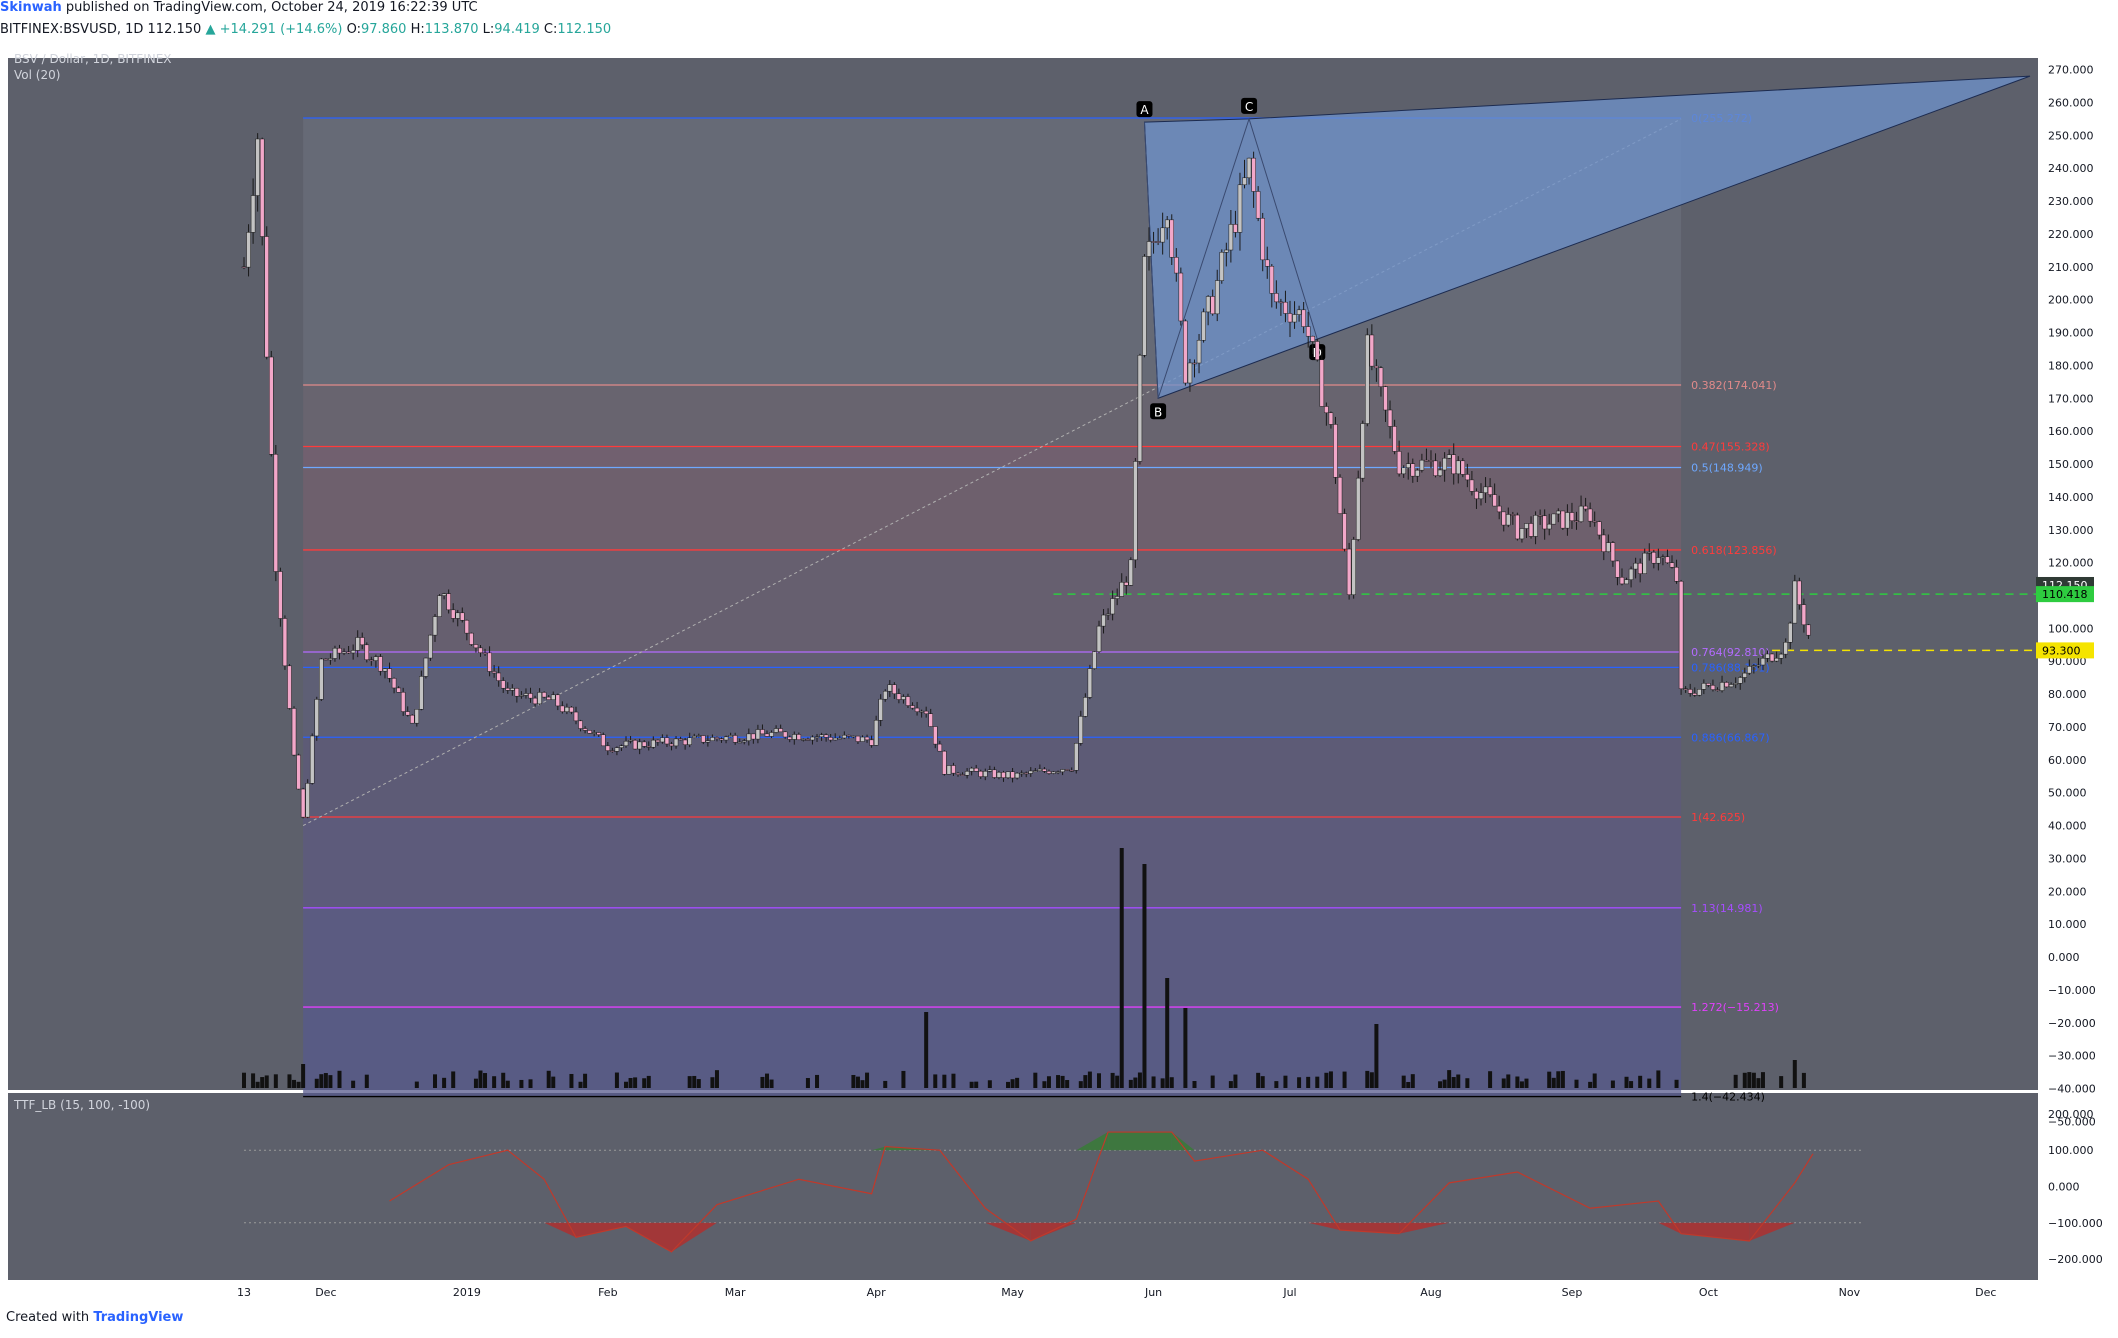 This screenshot has height=1338, width=2118. What do you see at coordinates (584, 29) in the screenshot?
I see `close-value: 112.150` at bounding box center [584, 29].